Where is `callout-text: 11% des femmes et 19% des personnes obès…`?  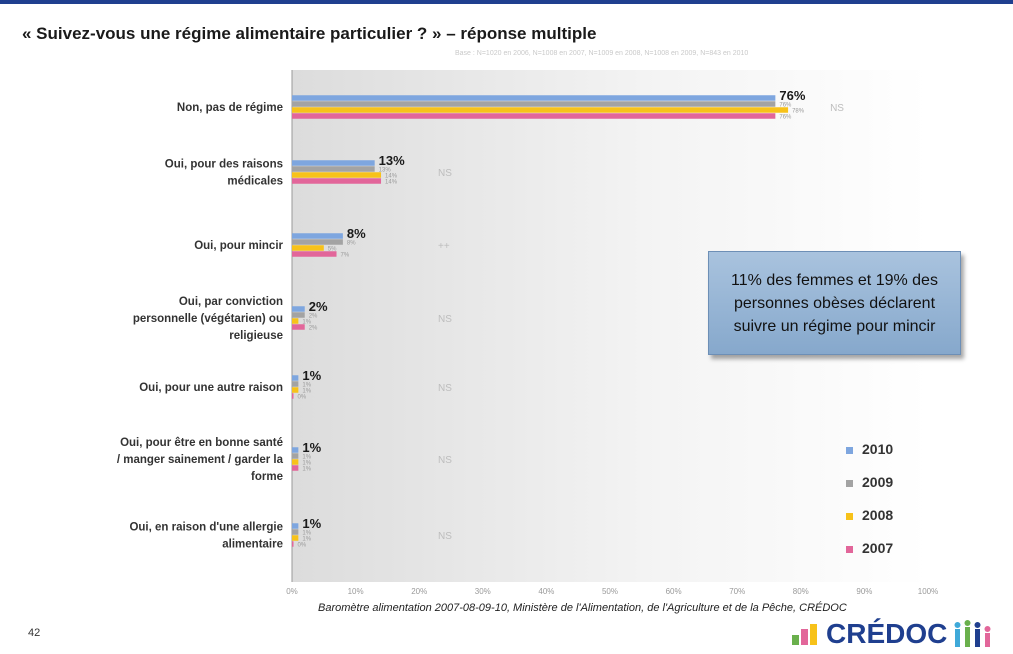 callout-text: 11% des femmes et 19% des personnes obès… is located at coordinates (834, 303).